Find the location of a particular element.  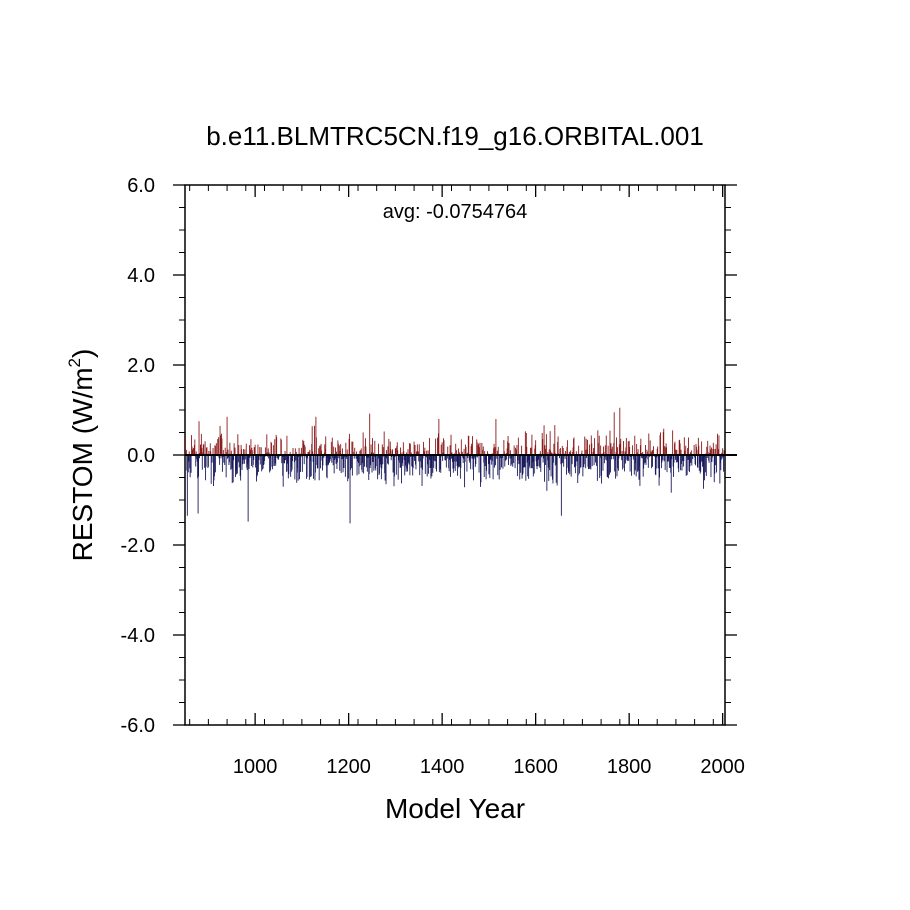

y-axis-title-superscript: 2 is located at coordinates (74, 362).